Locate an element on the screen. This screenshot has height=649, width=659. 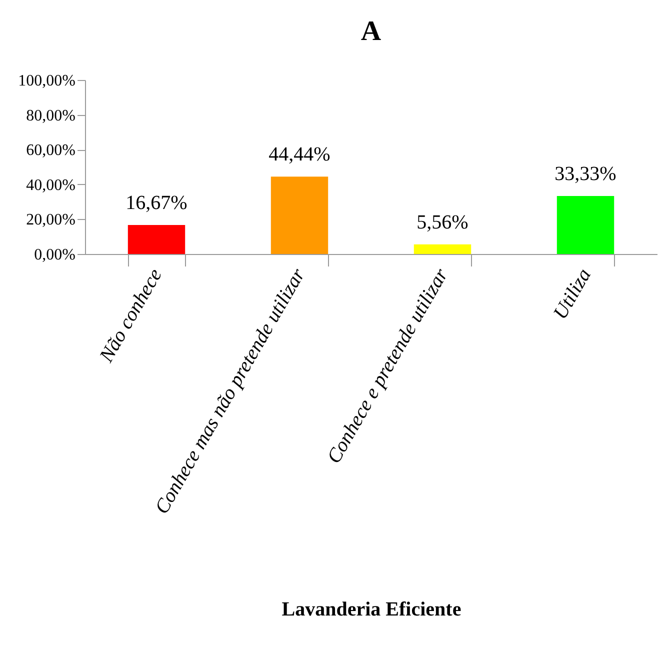
data-label: 16,67% is located at coordinates (157, 203).